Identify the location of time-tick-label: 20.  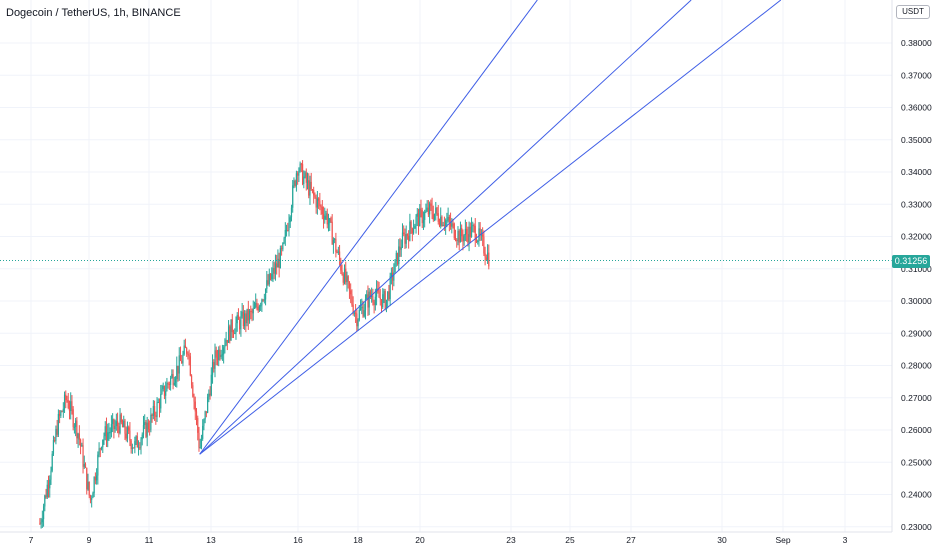
(420, 540).